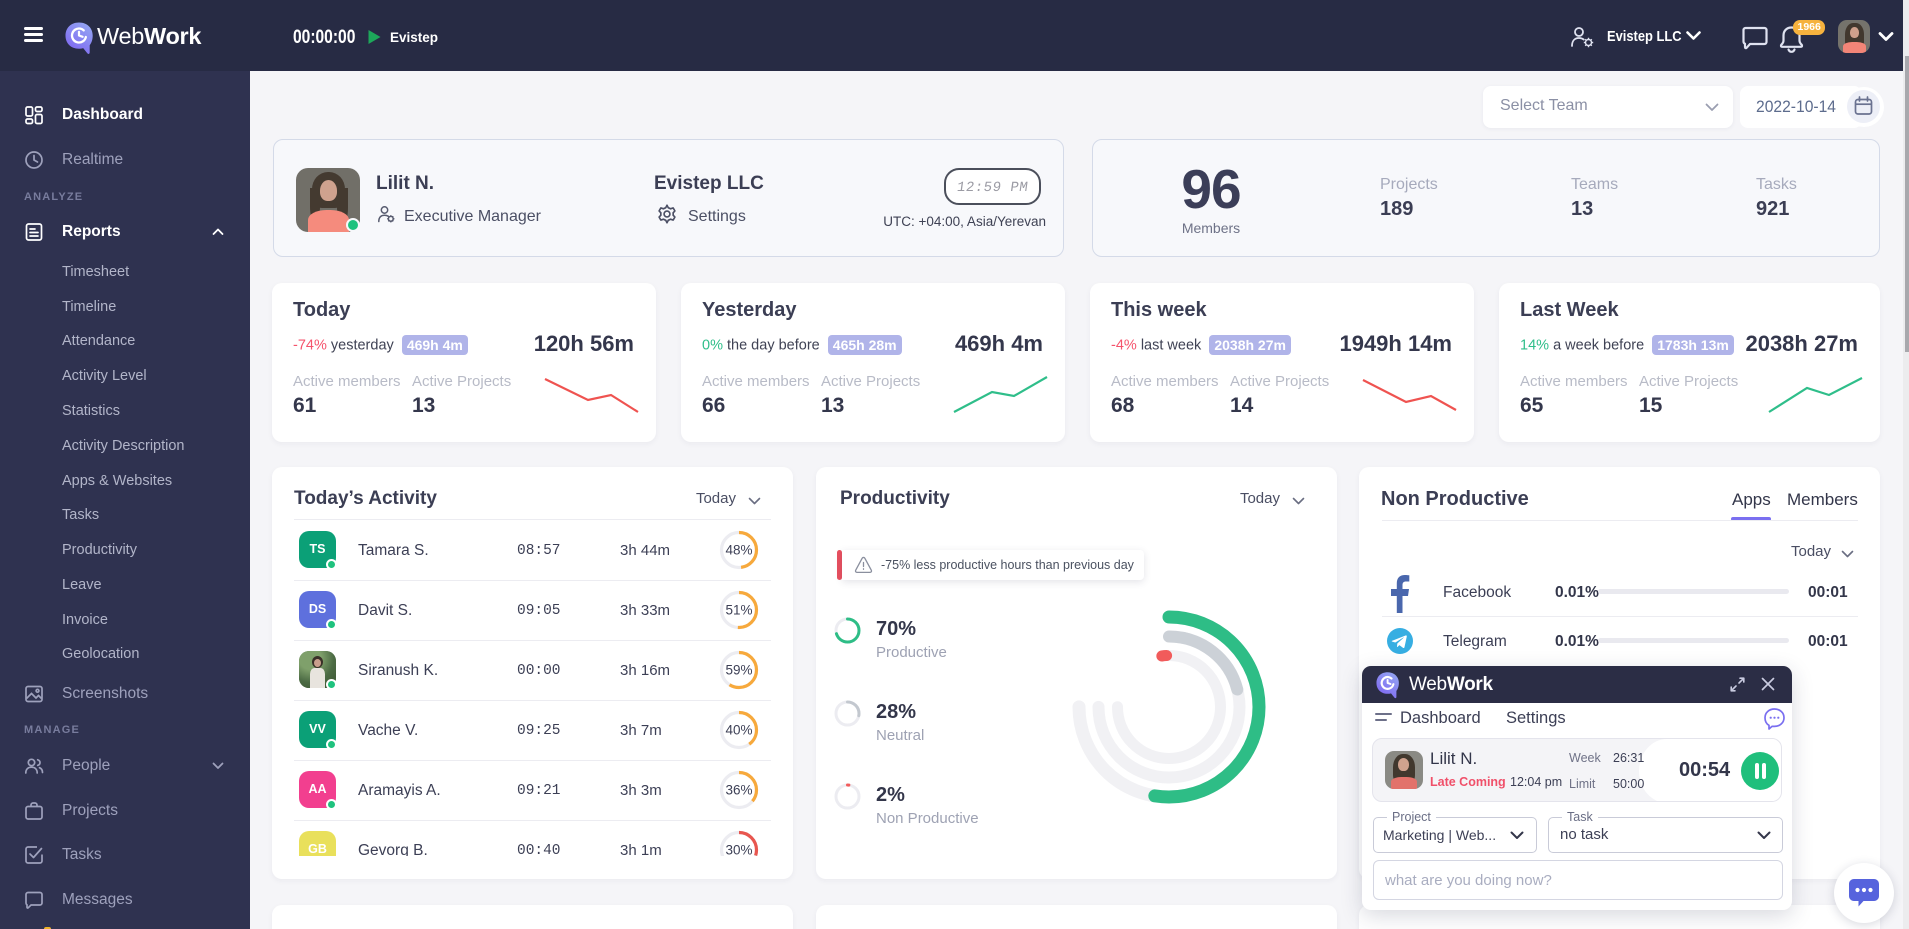 This screenshot has height=929, width=1909. I want to click on svg-text: 40%, so click(738, 730).